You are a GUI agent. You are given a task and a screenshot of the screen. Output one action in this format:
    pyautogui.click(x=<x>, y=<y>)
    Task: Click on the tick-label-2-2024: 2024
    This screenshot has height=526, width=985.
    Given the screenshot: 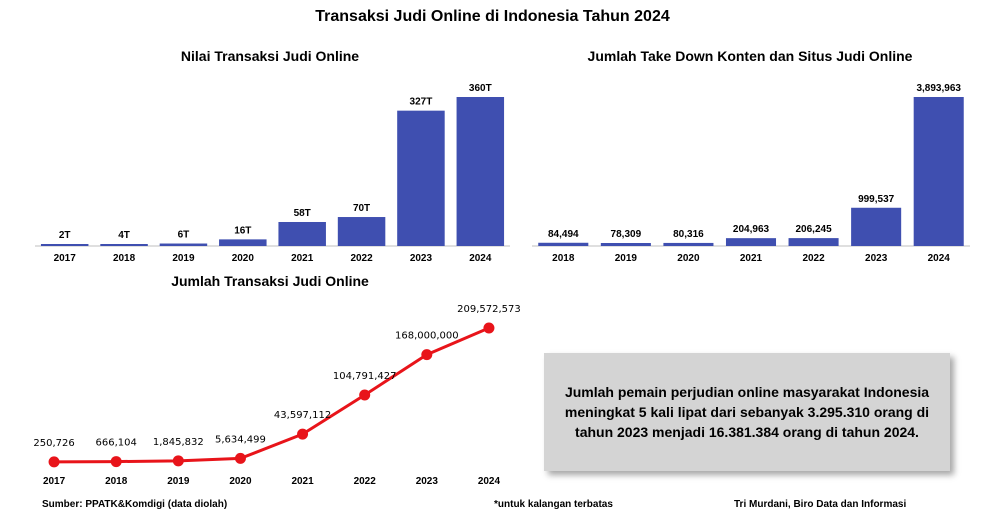 What is the action you would take?
    pyautogui.click(x=489, y=481)
    